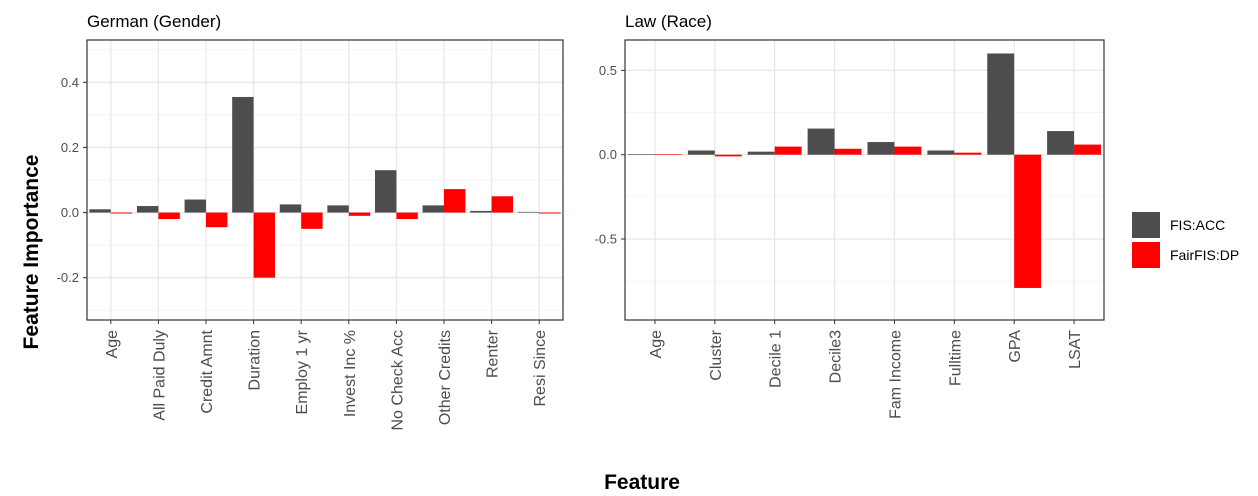  What do you see at coordinates (528, 212) in the screenshot?
I see `bar-fis-acc-resi-since` at bounding box center [528, 212].